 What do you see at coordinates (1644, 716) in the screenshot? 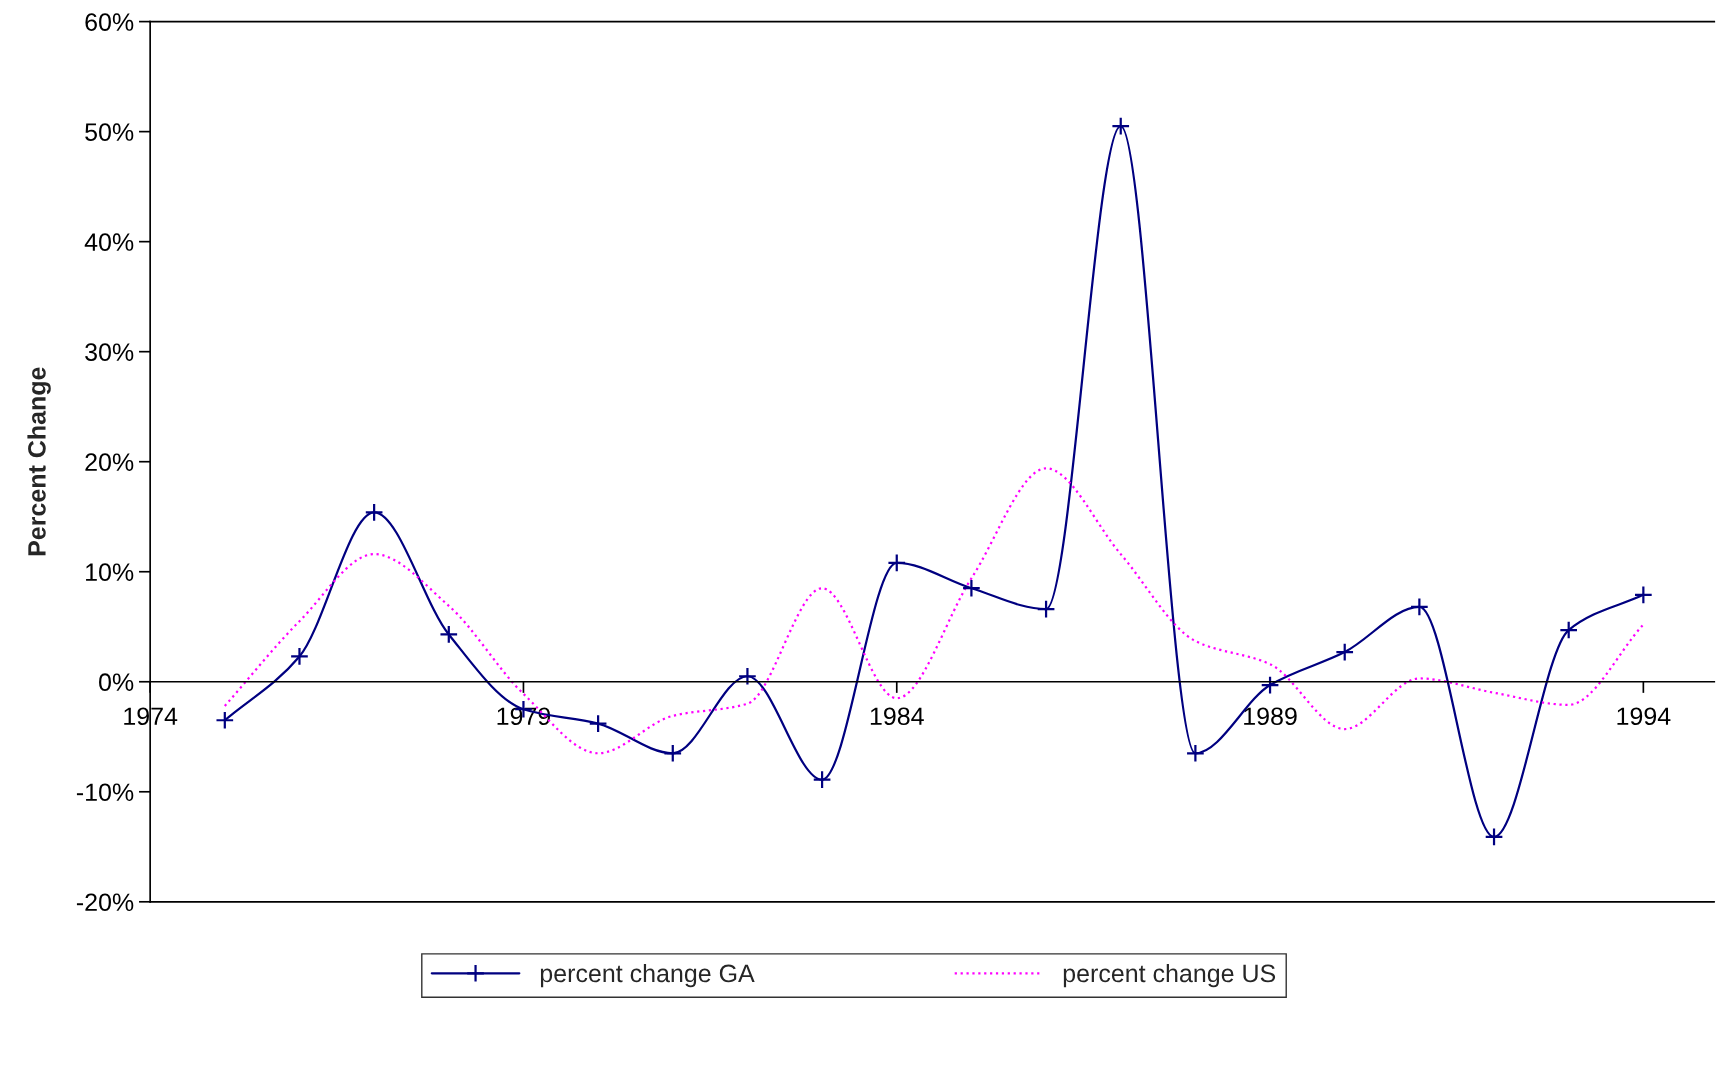
I see `x-tick-label: 1994` at bounding box center [1644, 716].